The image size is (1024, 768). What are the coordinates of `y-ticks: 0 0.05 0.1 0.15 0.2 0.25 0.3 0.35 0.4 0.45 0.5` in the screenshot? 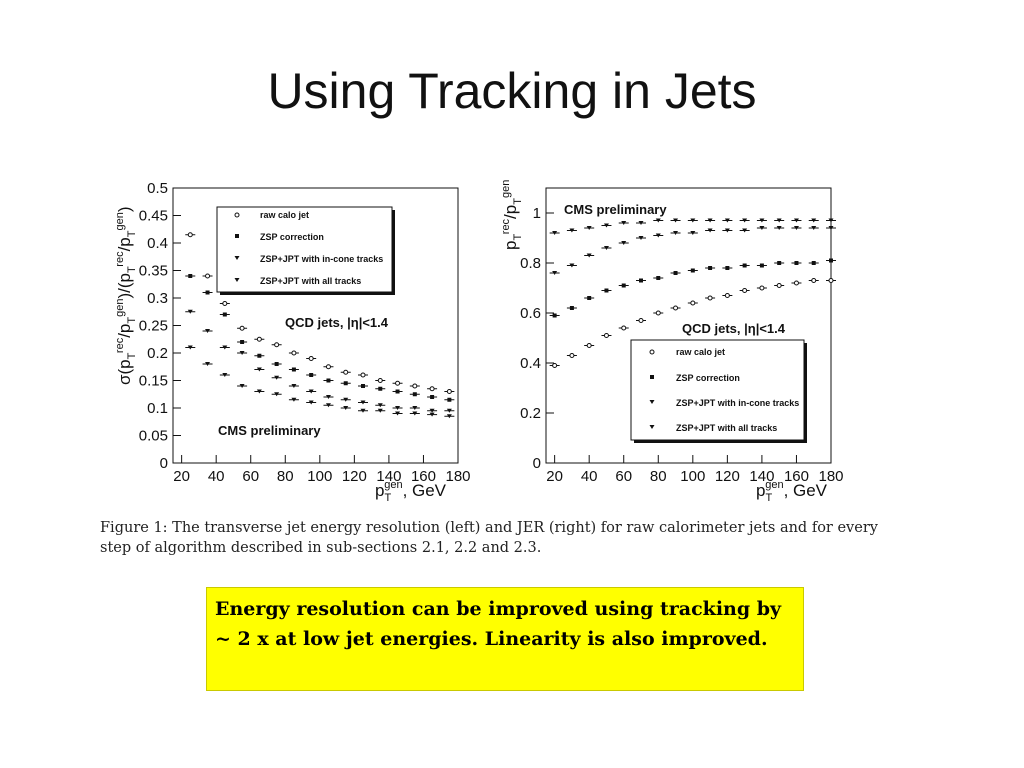 It's located at (160, 326).